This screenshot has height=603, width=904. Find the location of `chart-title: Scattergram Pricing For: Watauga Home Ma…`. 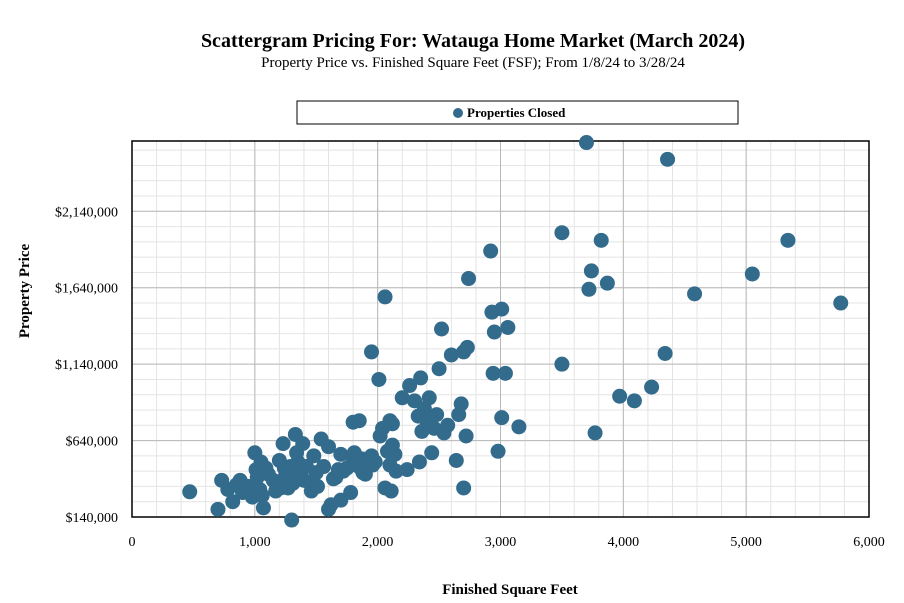

chart-title: Scattergram Pricing For: Watauga Home Ma… is located at coordinates (473, 41).